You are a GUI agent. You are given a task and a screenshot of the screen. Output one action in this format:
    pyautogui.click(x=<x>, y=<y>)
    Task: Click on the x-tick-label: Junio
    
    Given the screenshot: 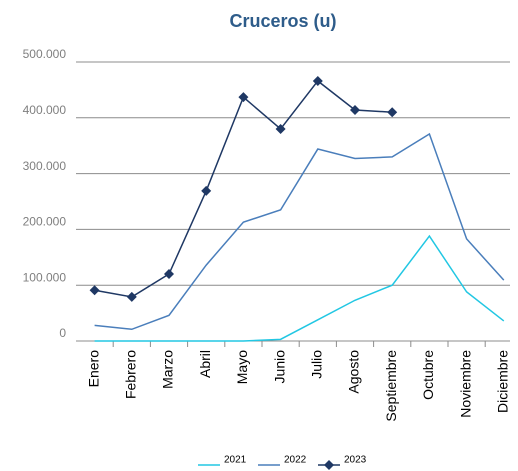 What is the action you would take?
    pyautogui.click(x=279, y=367)
    